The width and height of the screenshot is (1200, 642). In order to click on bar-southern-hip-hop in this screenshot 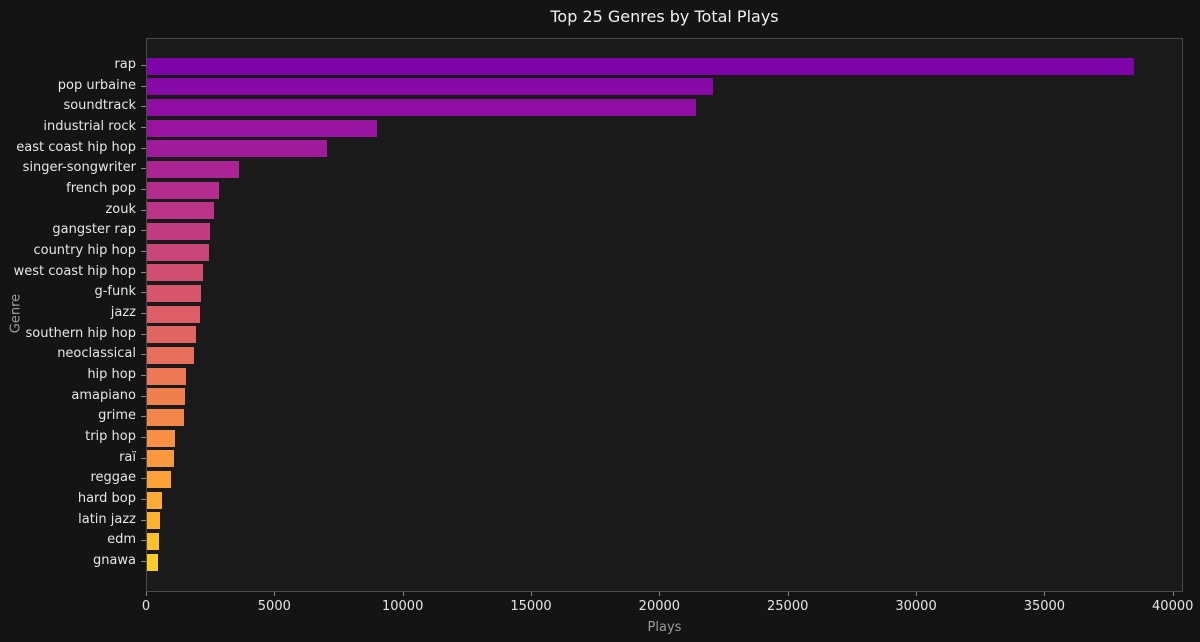, I will do `click(171, 335)`.